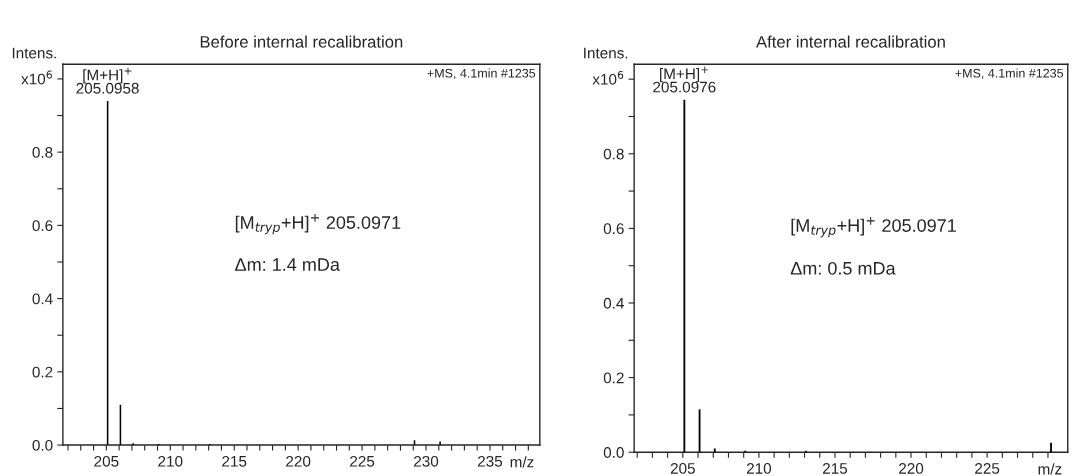  What do you see at coordinates (850, 41) in the screenshot?
I see `chart-title: After internal recalibration` at bounding box center [850, 41].